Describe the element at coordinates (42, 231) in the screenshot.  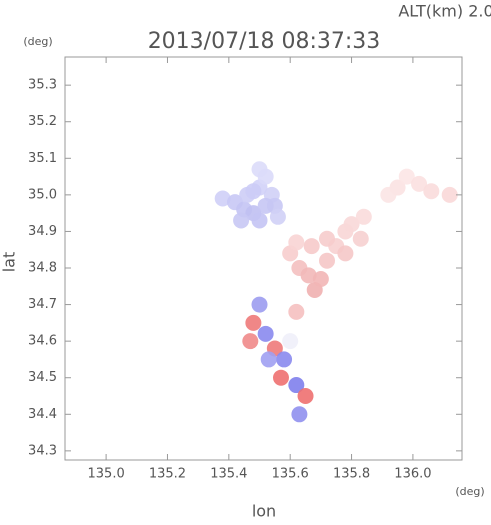
I see `y-tick-label: 34.9` at that location.